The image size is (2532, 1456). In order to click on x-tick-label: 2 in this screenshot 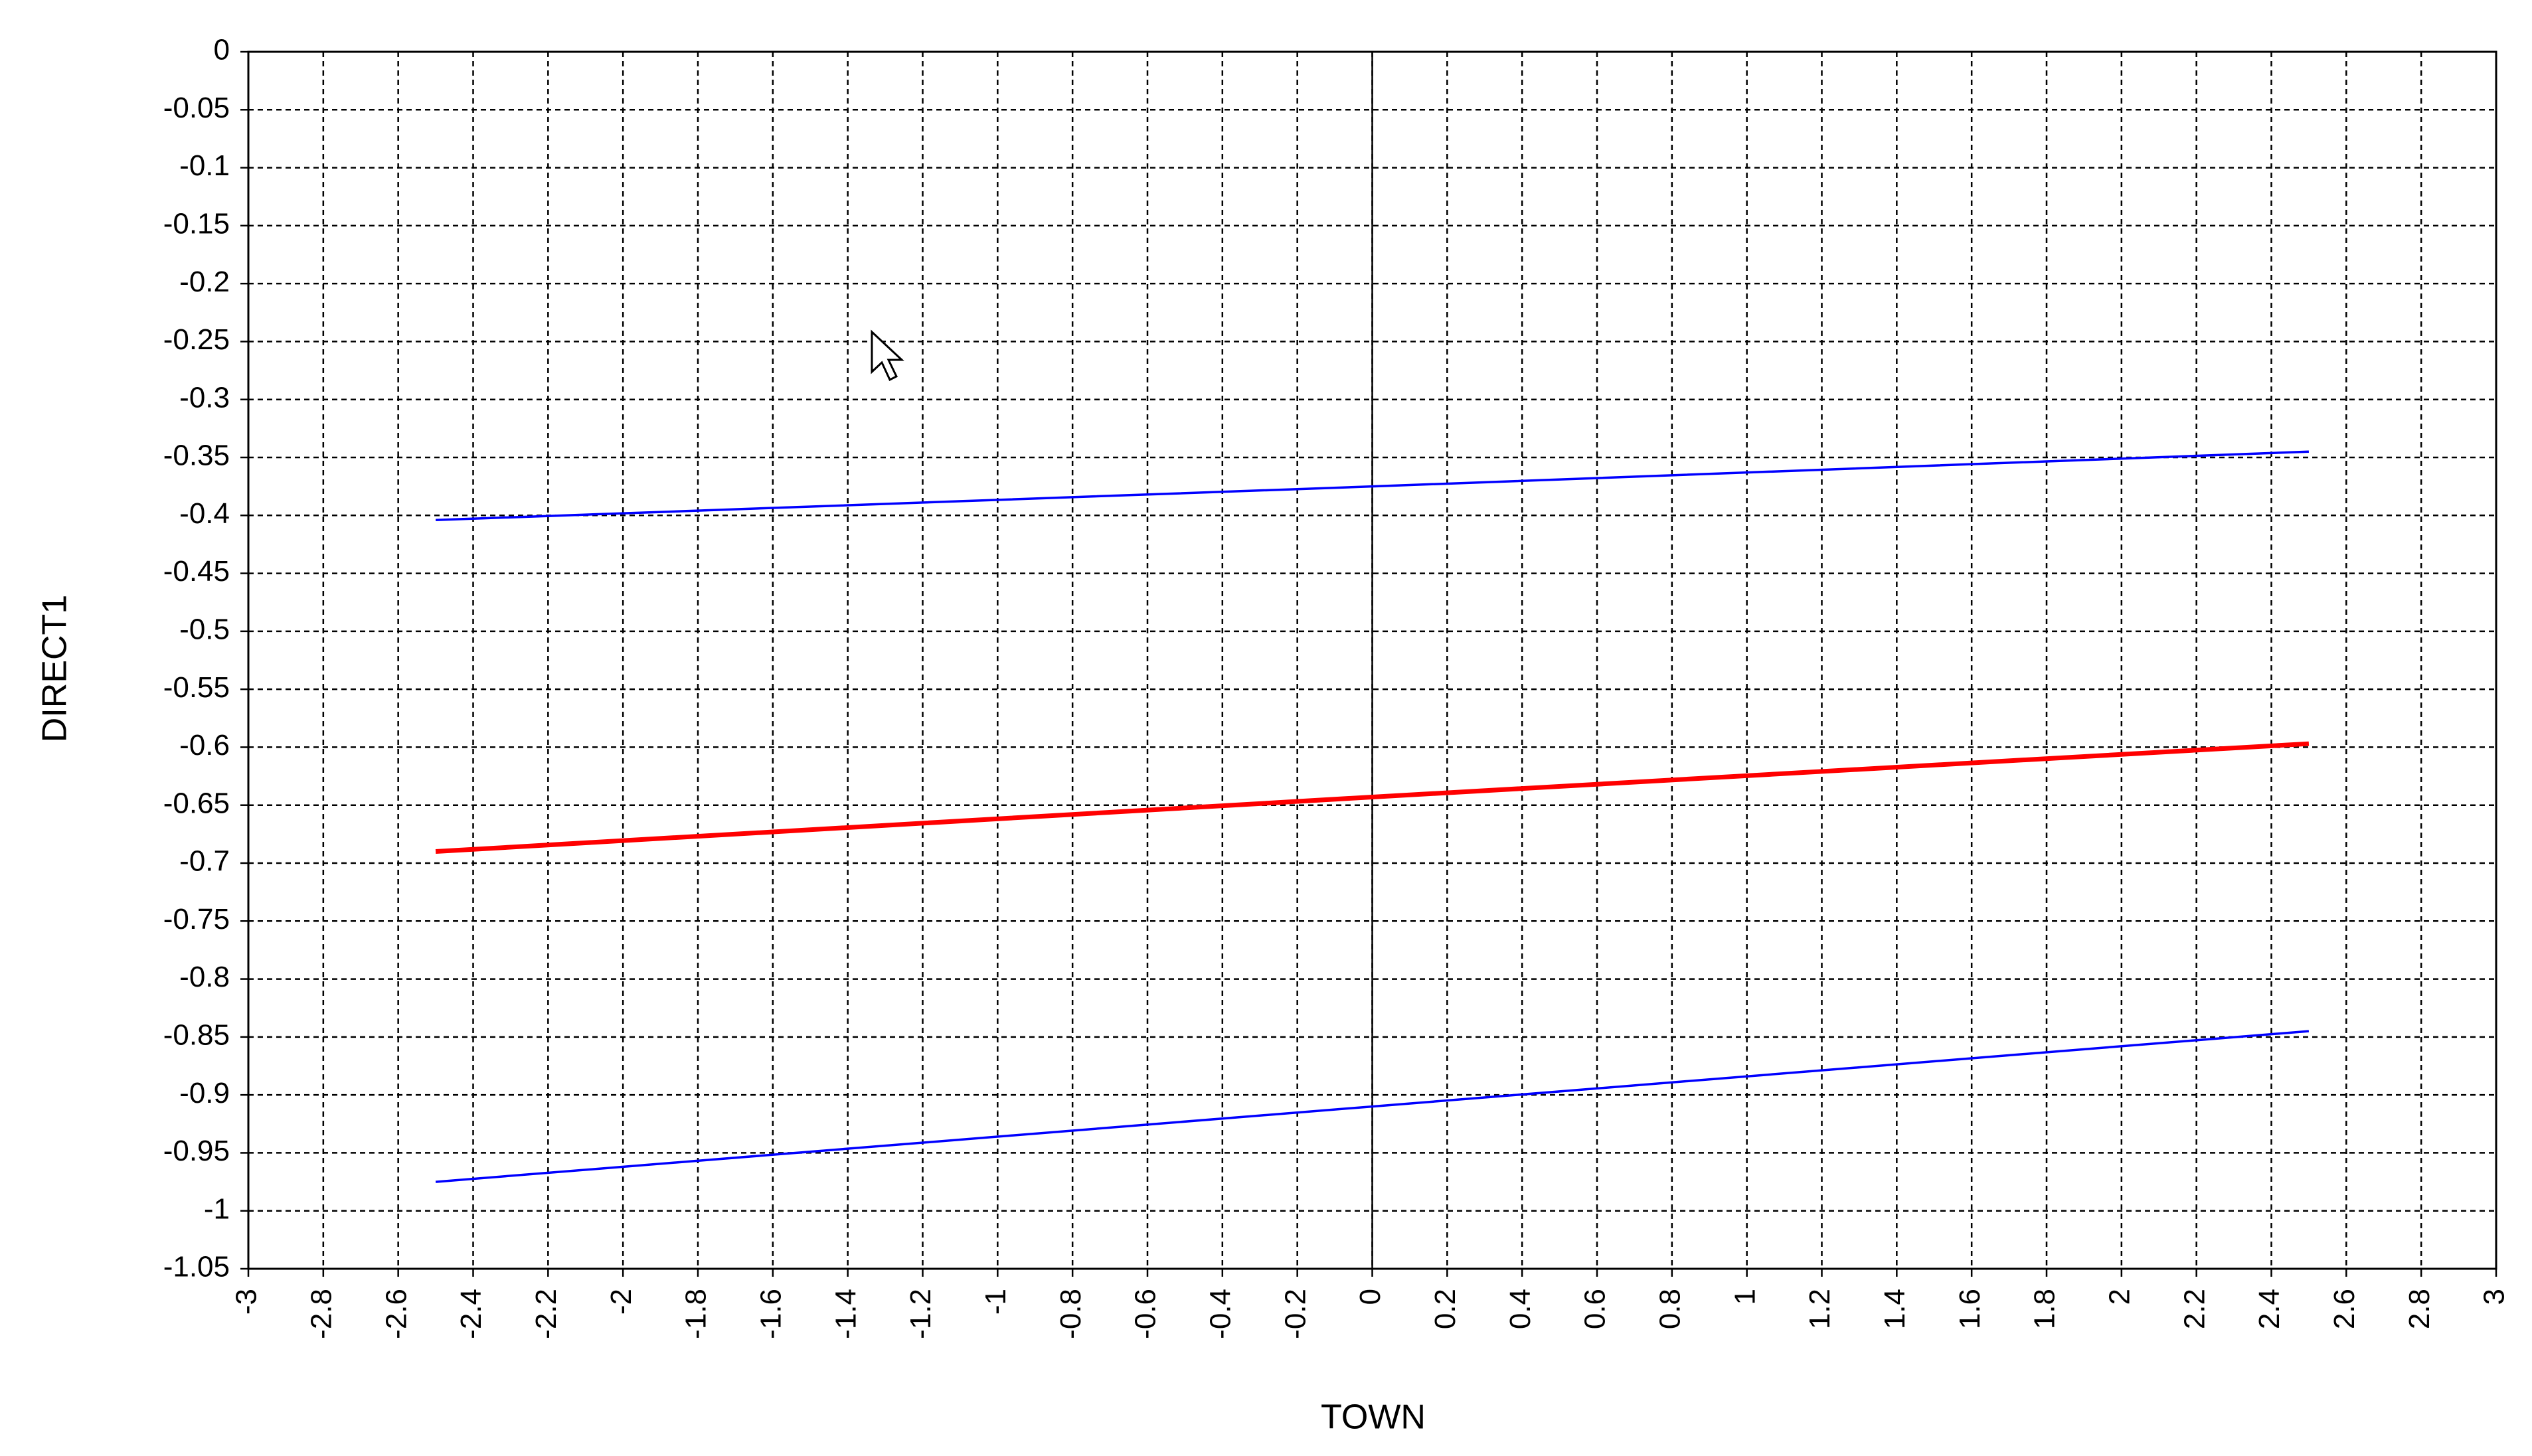, I will do `click(2119, 1297)`.